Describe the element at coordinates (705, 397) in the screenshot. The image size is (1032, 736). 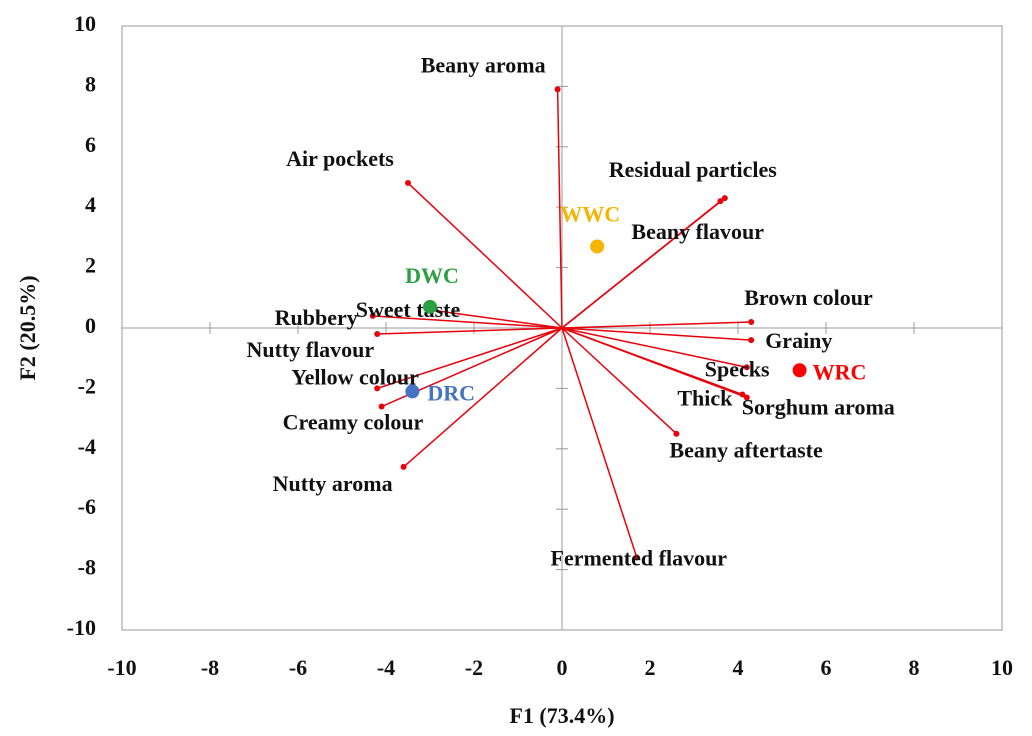
I see `vector-label: Thick` at that location.